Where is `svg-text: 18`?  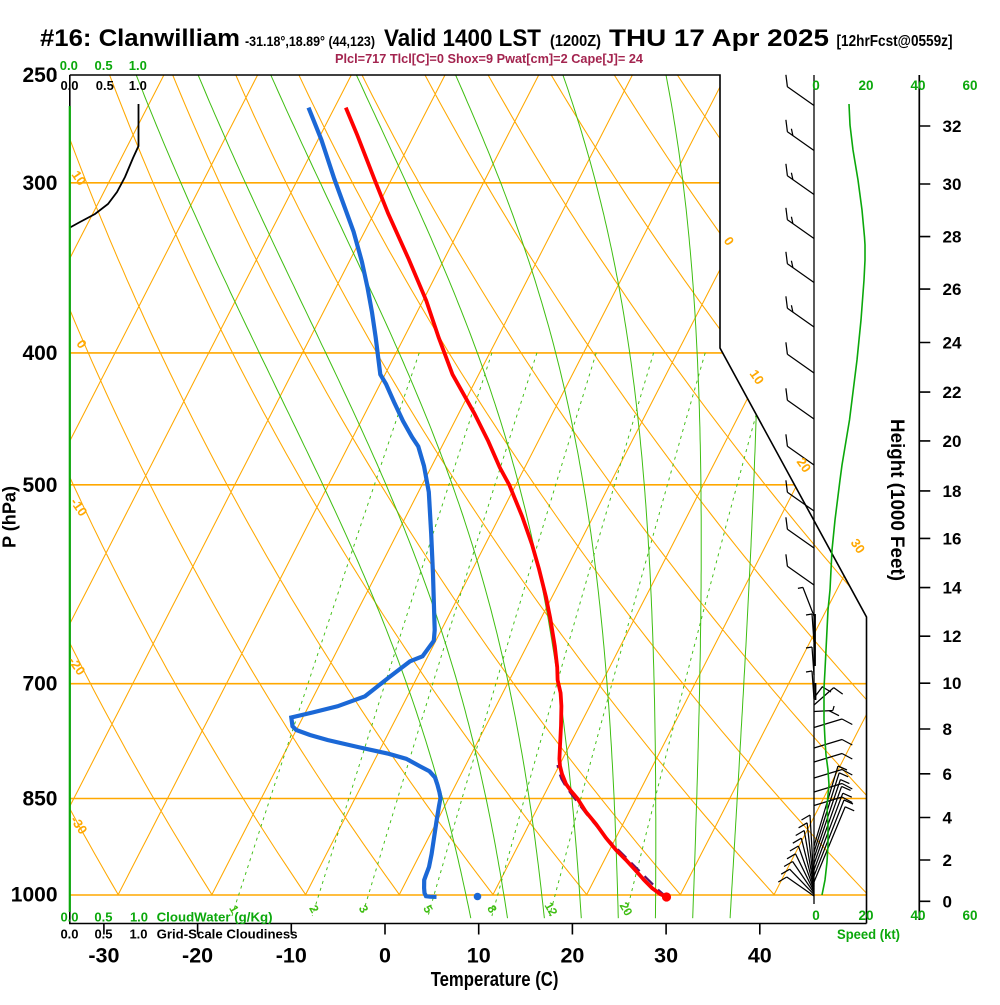
svg-text: 18 is located at coordinates (952, 491).